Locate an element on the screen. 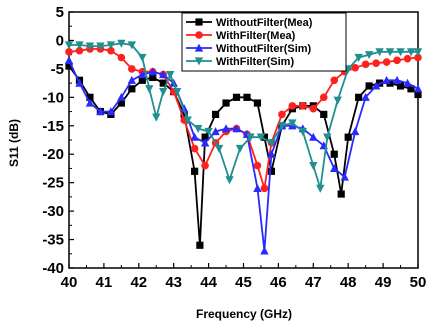 This screenshot has width=431, height=325. y-tick-label: -20 is located at coordinates (53, 154).